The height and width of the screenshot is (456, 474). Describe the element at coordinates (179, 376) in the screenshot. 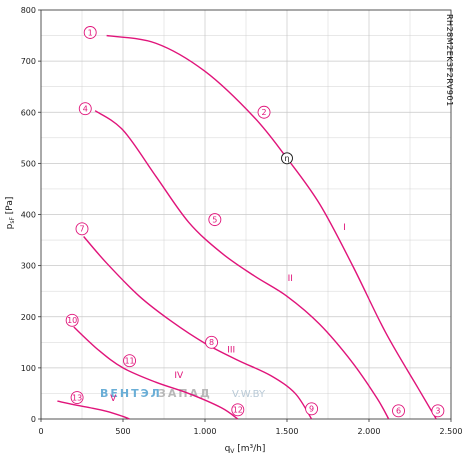

I see `curve-label-IV: IV` at that location.